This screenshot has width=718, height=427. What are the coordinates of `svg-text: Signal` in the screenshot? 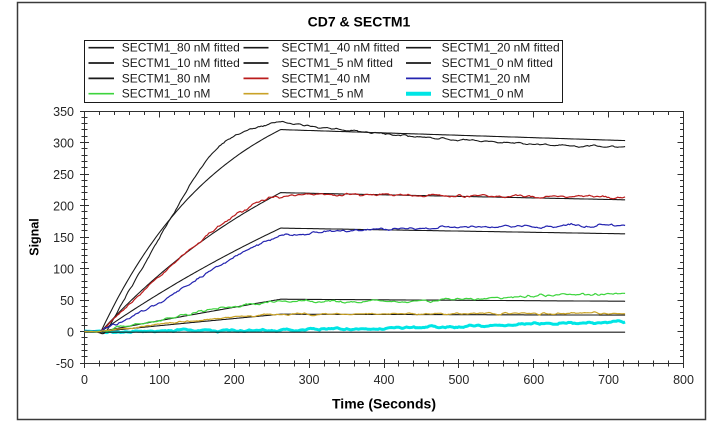 It's located at (35, 237).